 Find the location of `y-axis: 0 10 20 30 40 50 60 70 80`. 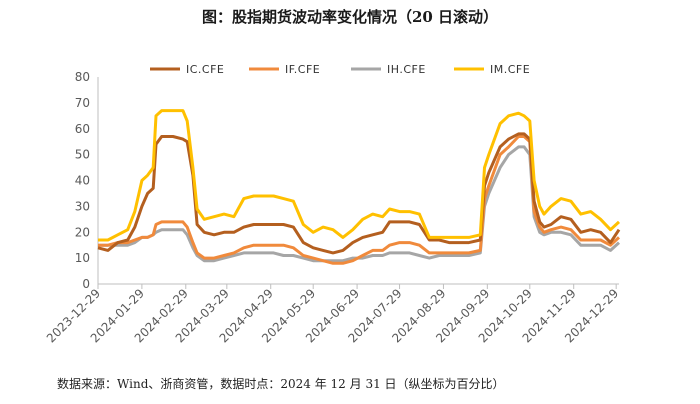

y-axis: 0 10 20 30 40 50 60 70 80 is located at coordinates (87, 180).